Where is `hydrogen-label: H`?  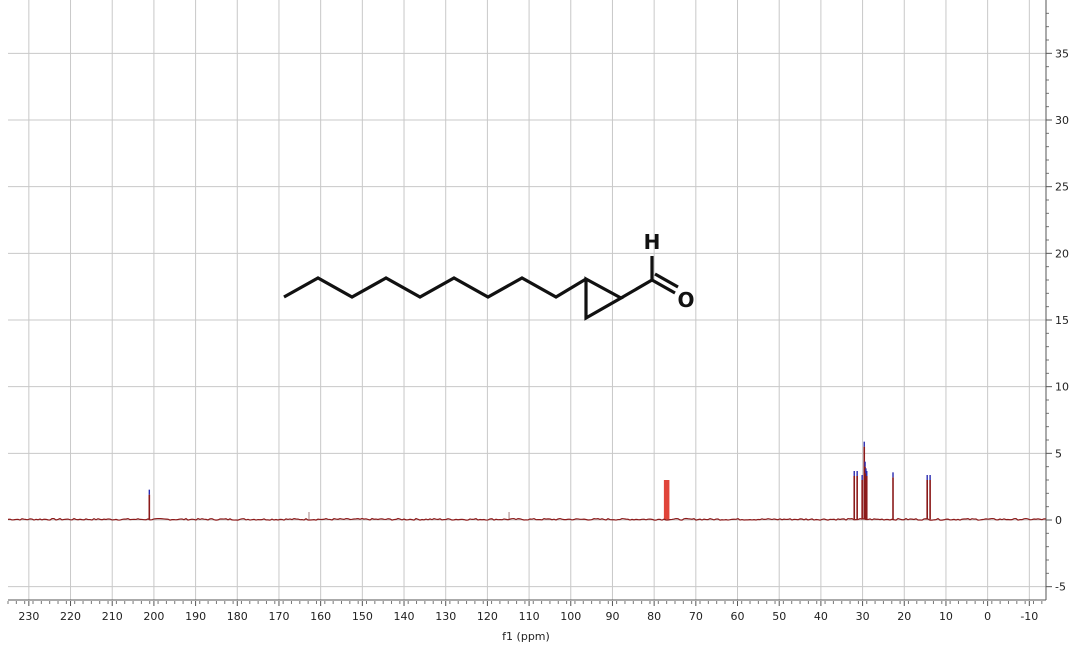
hydrogen-label: H is located at coordinates (652, 242).